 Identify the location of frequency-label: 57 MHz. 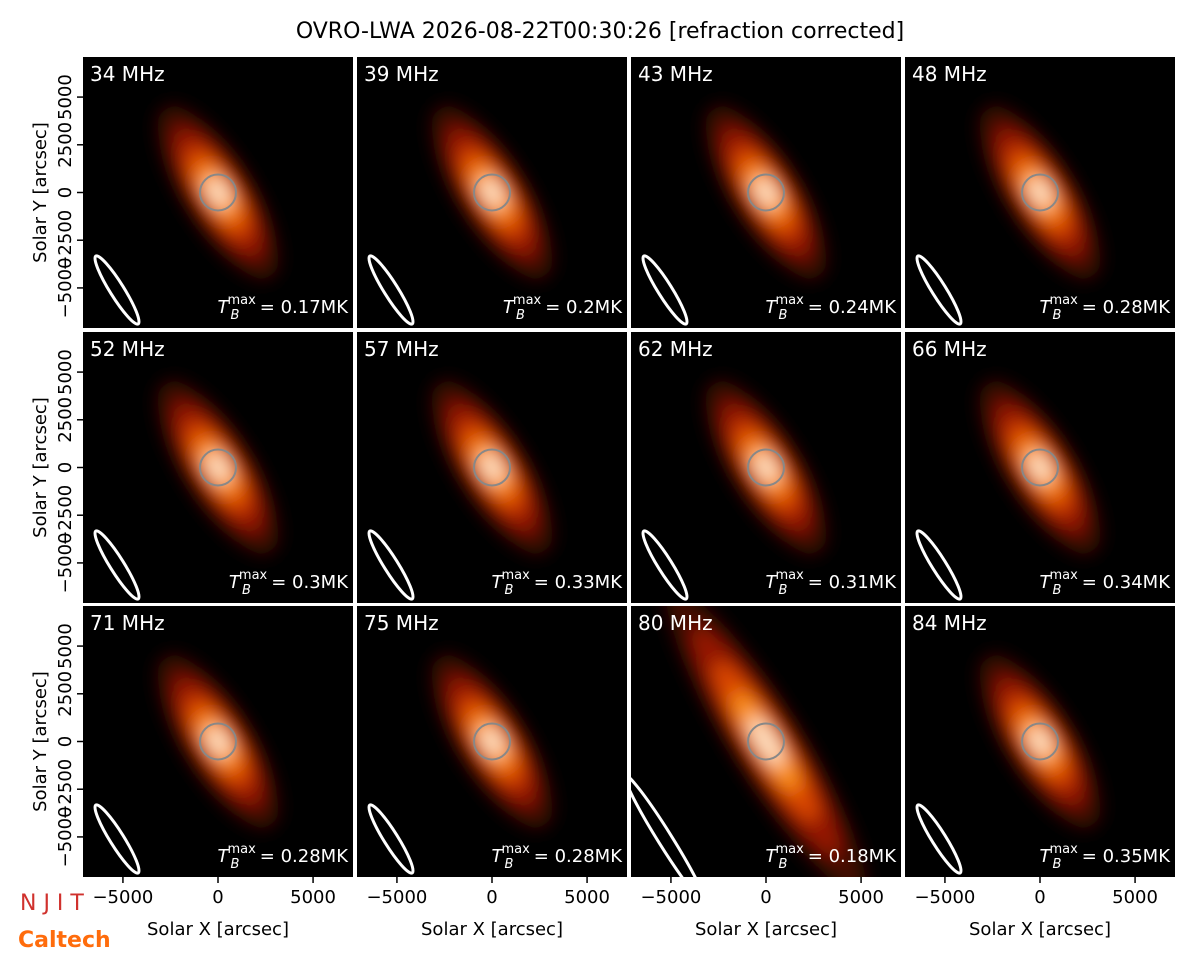
(401, 349).